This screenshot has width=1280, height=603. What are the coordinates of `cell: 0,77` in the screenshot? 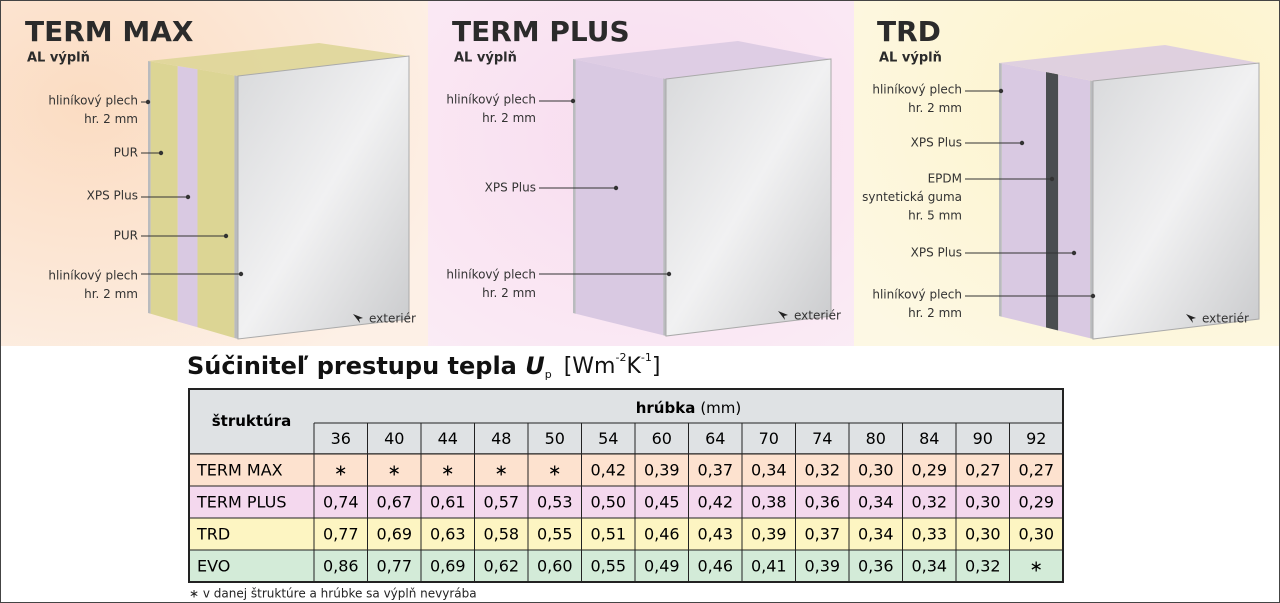 It's located at (394, 566).